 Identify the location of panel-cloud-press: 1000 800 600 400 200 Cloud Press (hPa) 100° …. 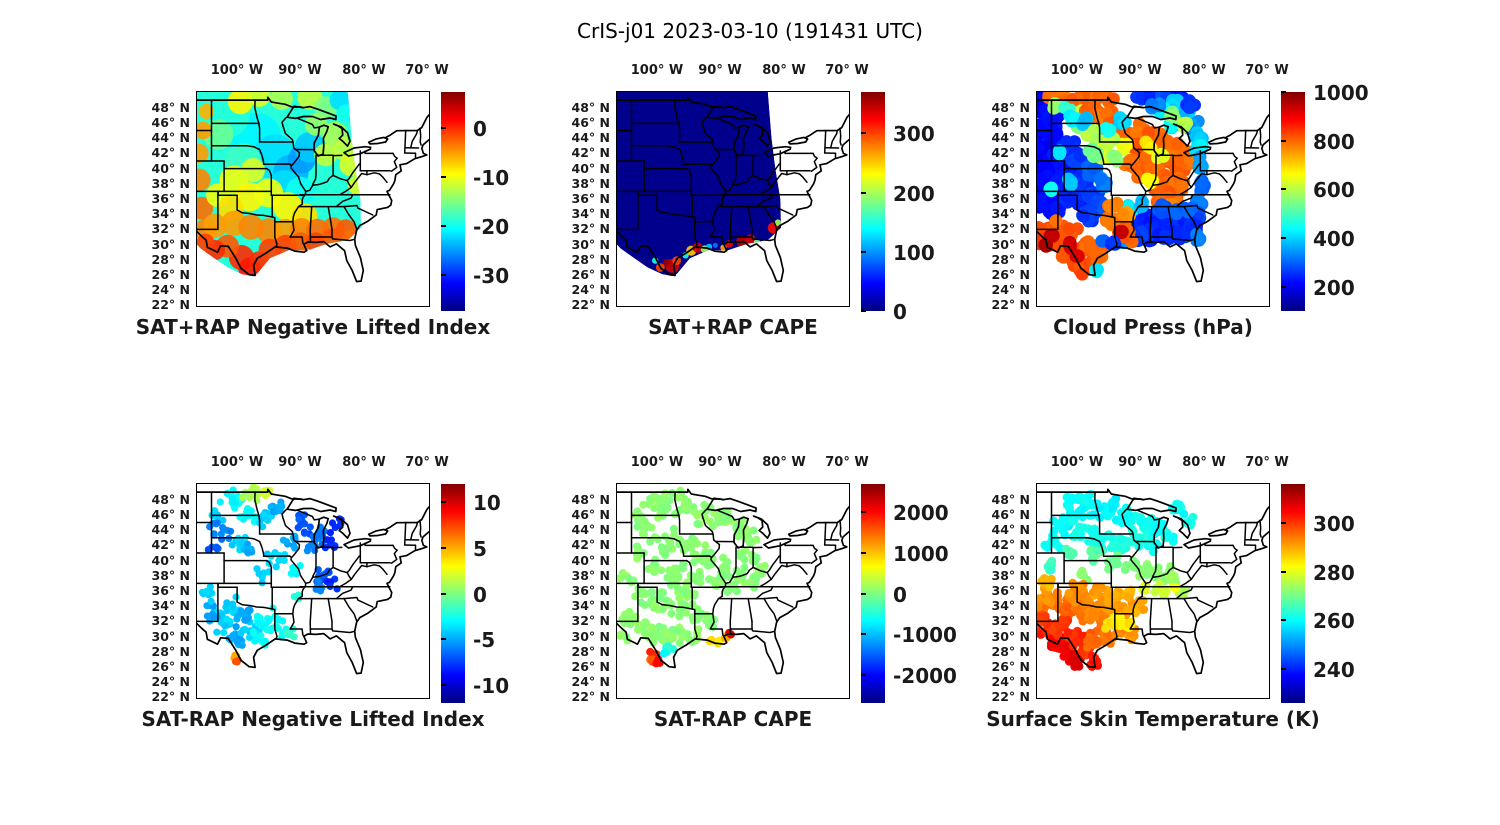
(1180, 201).